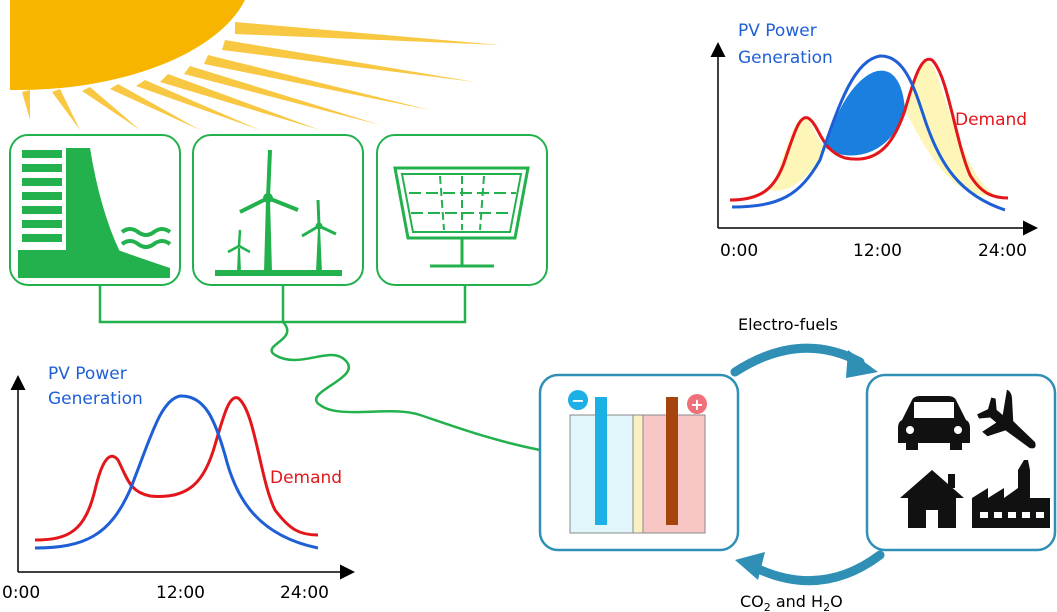 This screenshot has height=612, width=1057. Describe the element at coordinates (739, 251) in the screenshot. I see `chart-top-tick-0: 0:00` at that location.